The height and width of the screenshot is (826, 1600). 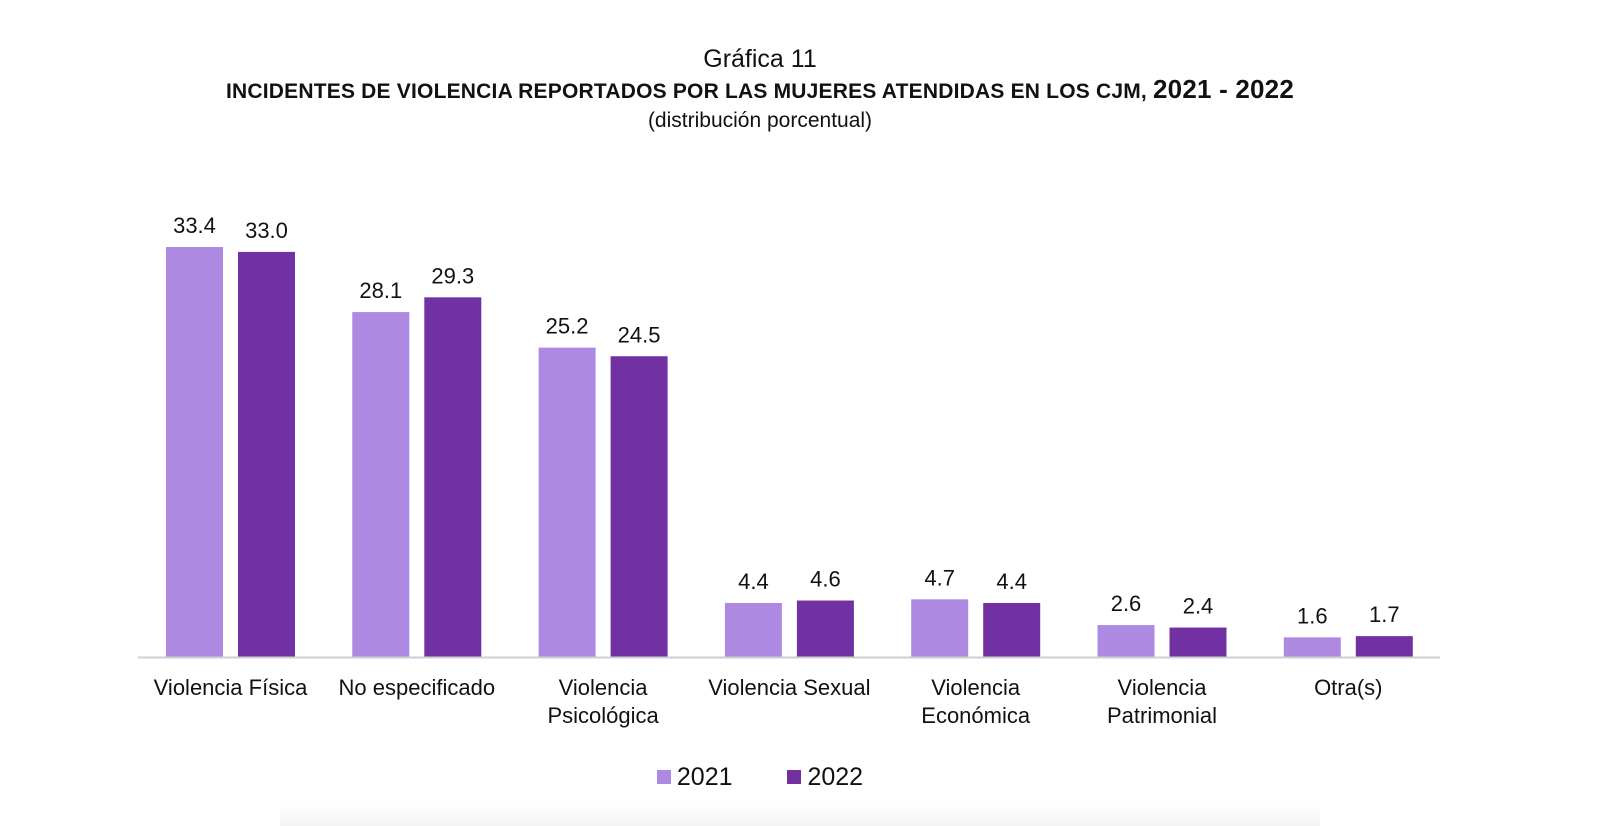 I want to click on data-label-2021-2: 28.1, so click(x=380, y=290).